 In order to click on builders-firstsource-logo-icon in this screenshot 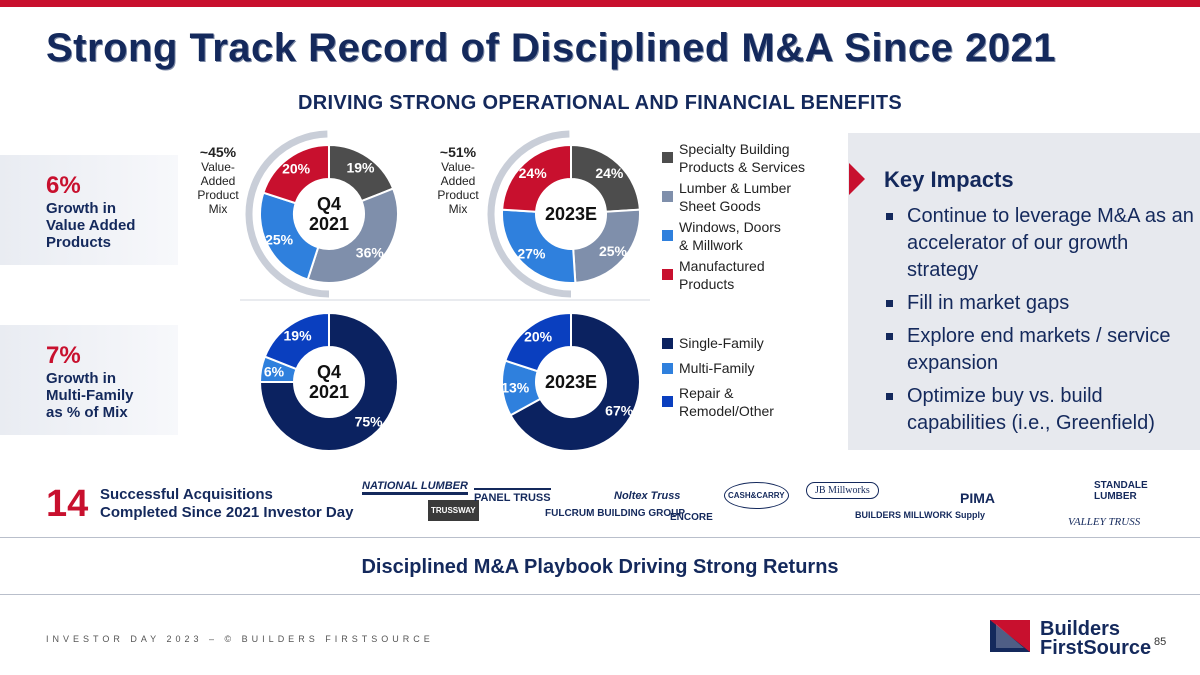, I will do `click(1010, 636)`.